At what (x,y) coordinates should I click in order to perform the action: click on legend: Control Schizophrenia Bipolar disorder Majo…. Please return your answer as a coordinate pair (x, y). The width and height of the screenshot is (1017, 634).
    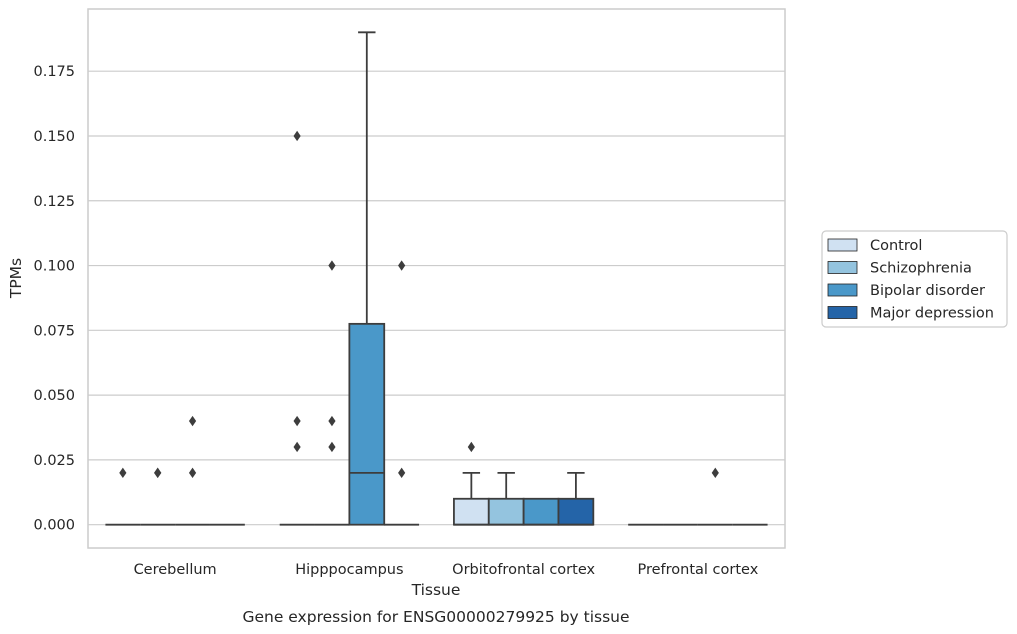
    Looking at the image, I should click on (914, 279).